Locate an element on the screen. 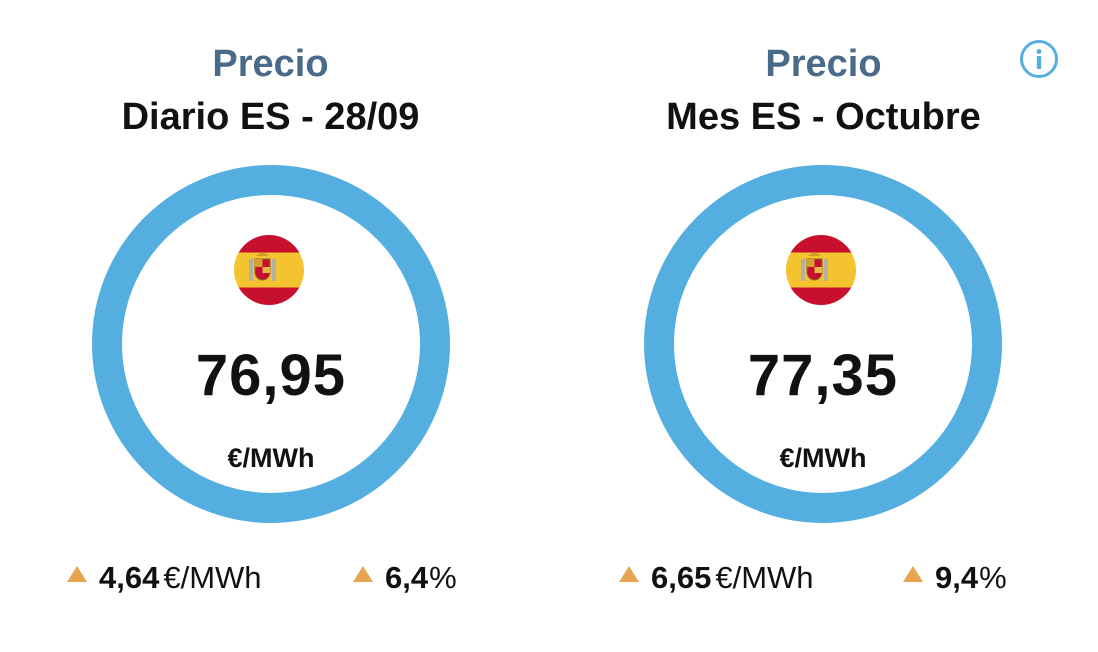  change-stats: 6,65 €/MWh 9,4% is located at coordinates (829, 578).